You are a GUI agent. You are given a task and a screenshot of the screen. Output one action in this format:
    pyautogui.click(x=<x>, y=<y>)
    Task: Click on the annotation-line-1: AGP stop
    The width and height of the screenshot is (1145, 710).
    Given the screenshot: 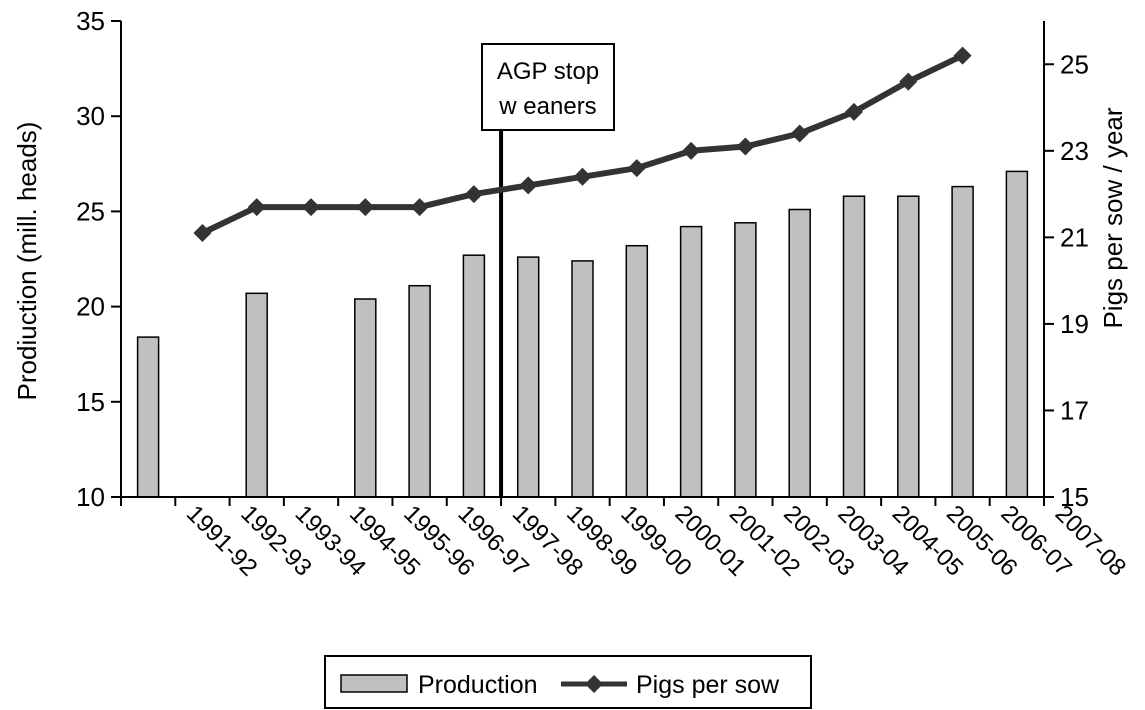 What is the action you would take?
    pyautogui.click(x=548, y=71)
    